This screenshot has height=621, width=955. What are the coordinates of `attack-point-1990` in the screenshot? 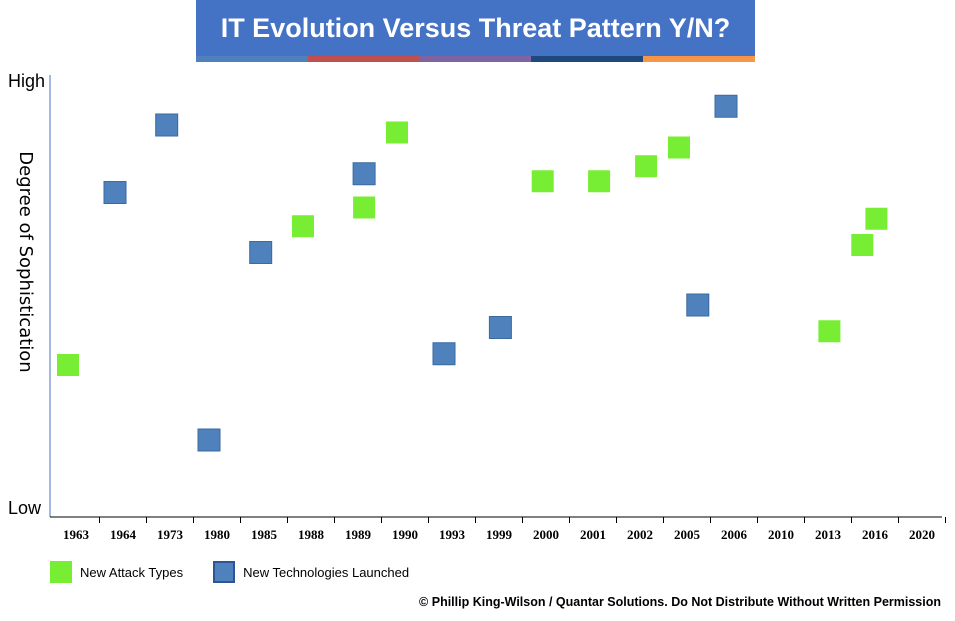 It's located at (397, 132).